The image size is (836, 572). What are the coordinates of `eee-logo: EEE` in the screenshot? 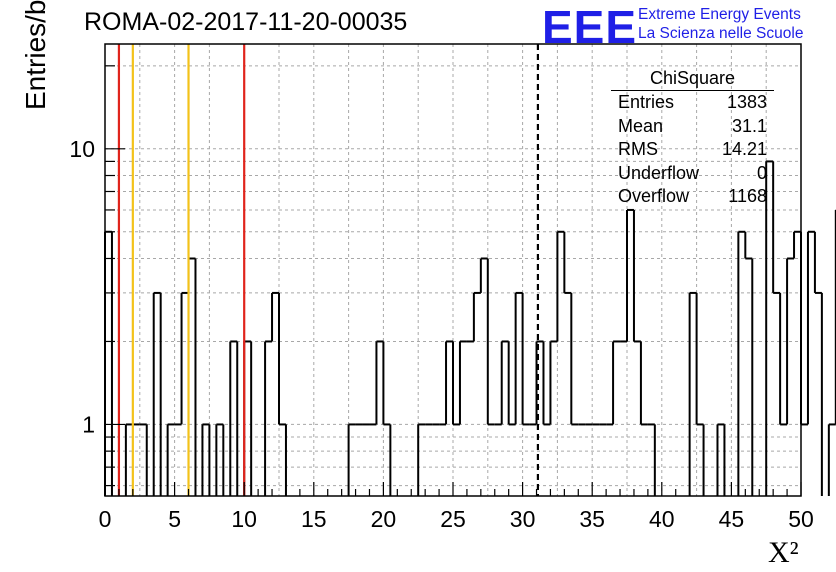 It's located at (590, 27).